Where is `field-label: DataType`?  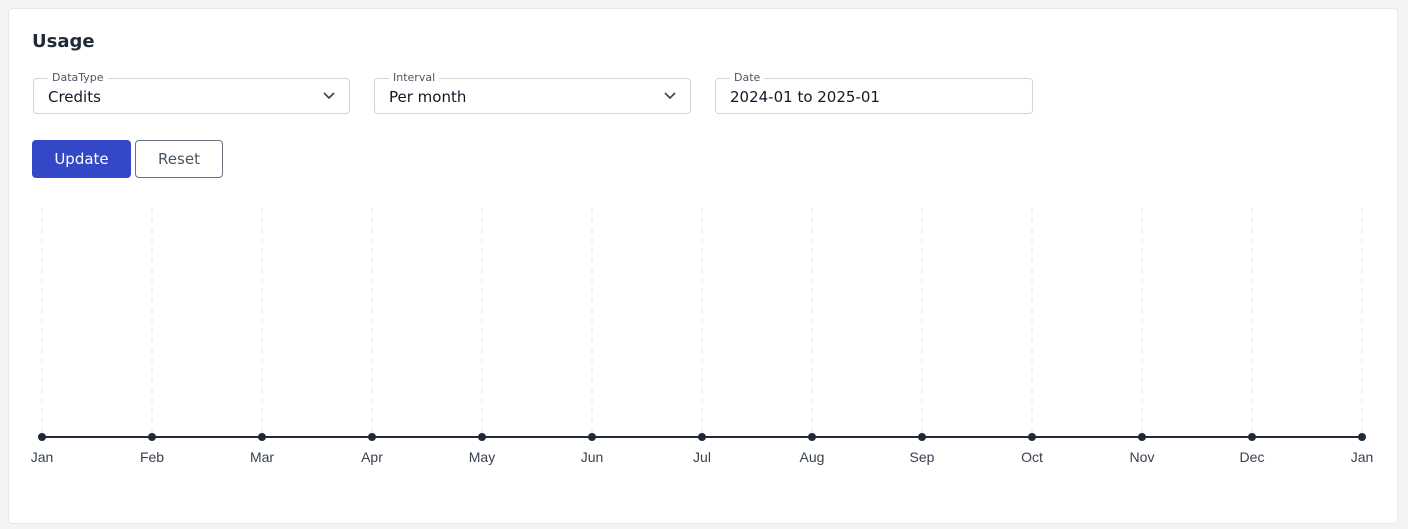 field-label: DataType is located at coordinates (78, 77).